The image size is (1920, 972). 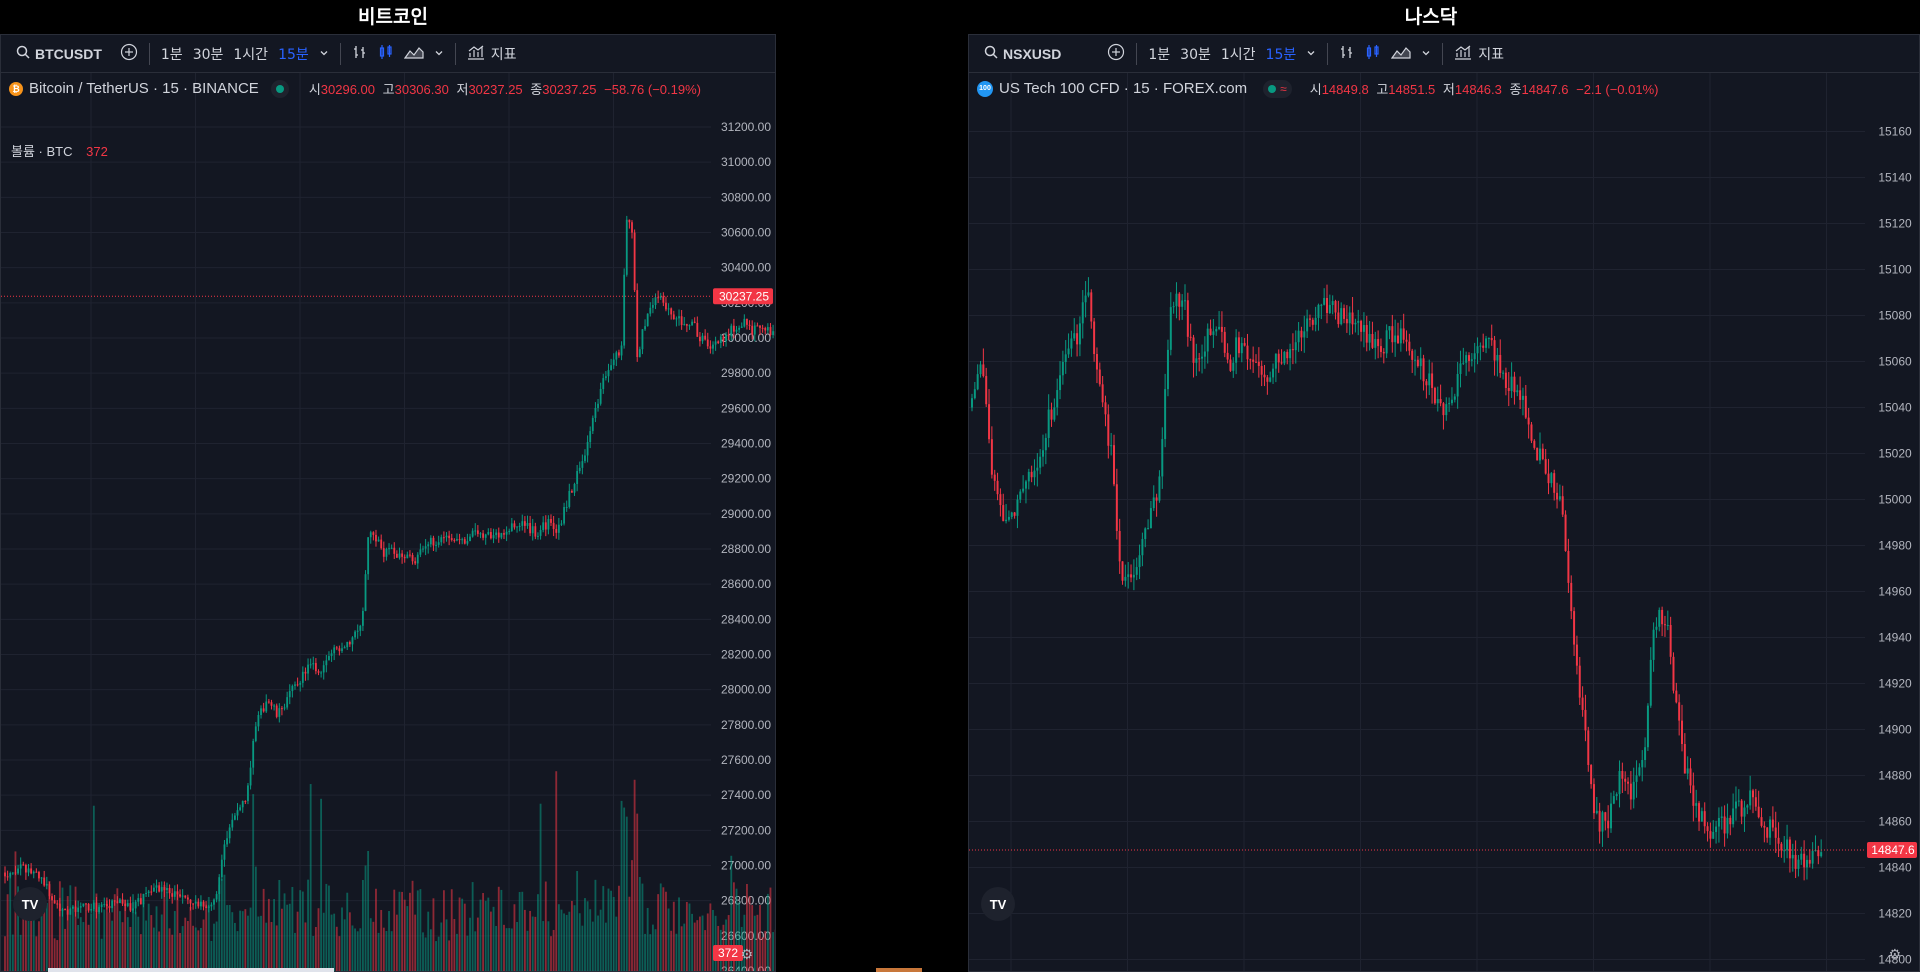 I want to click on market-status: ≈, so click(x=1277, y=88).